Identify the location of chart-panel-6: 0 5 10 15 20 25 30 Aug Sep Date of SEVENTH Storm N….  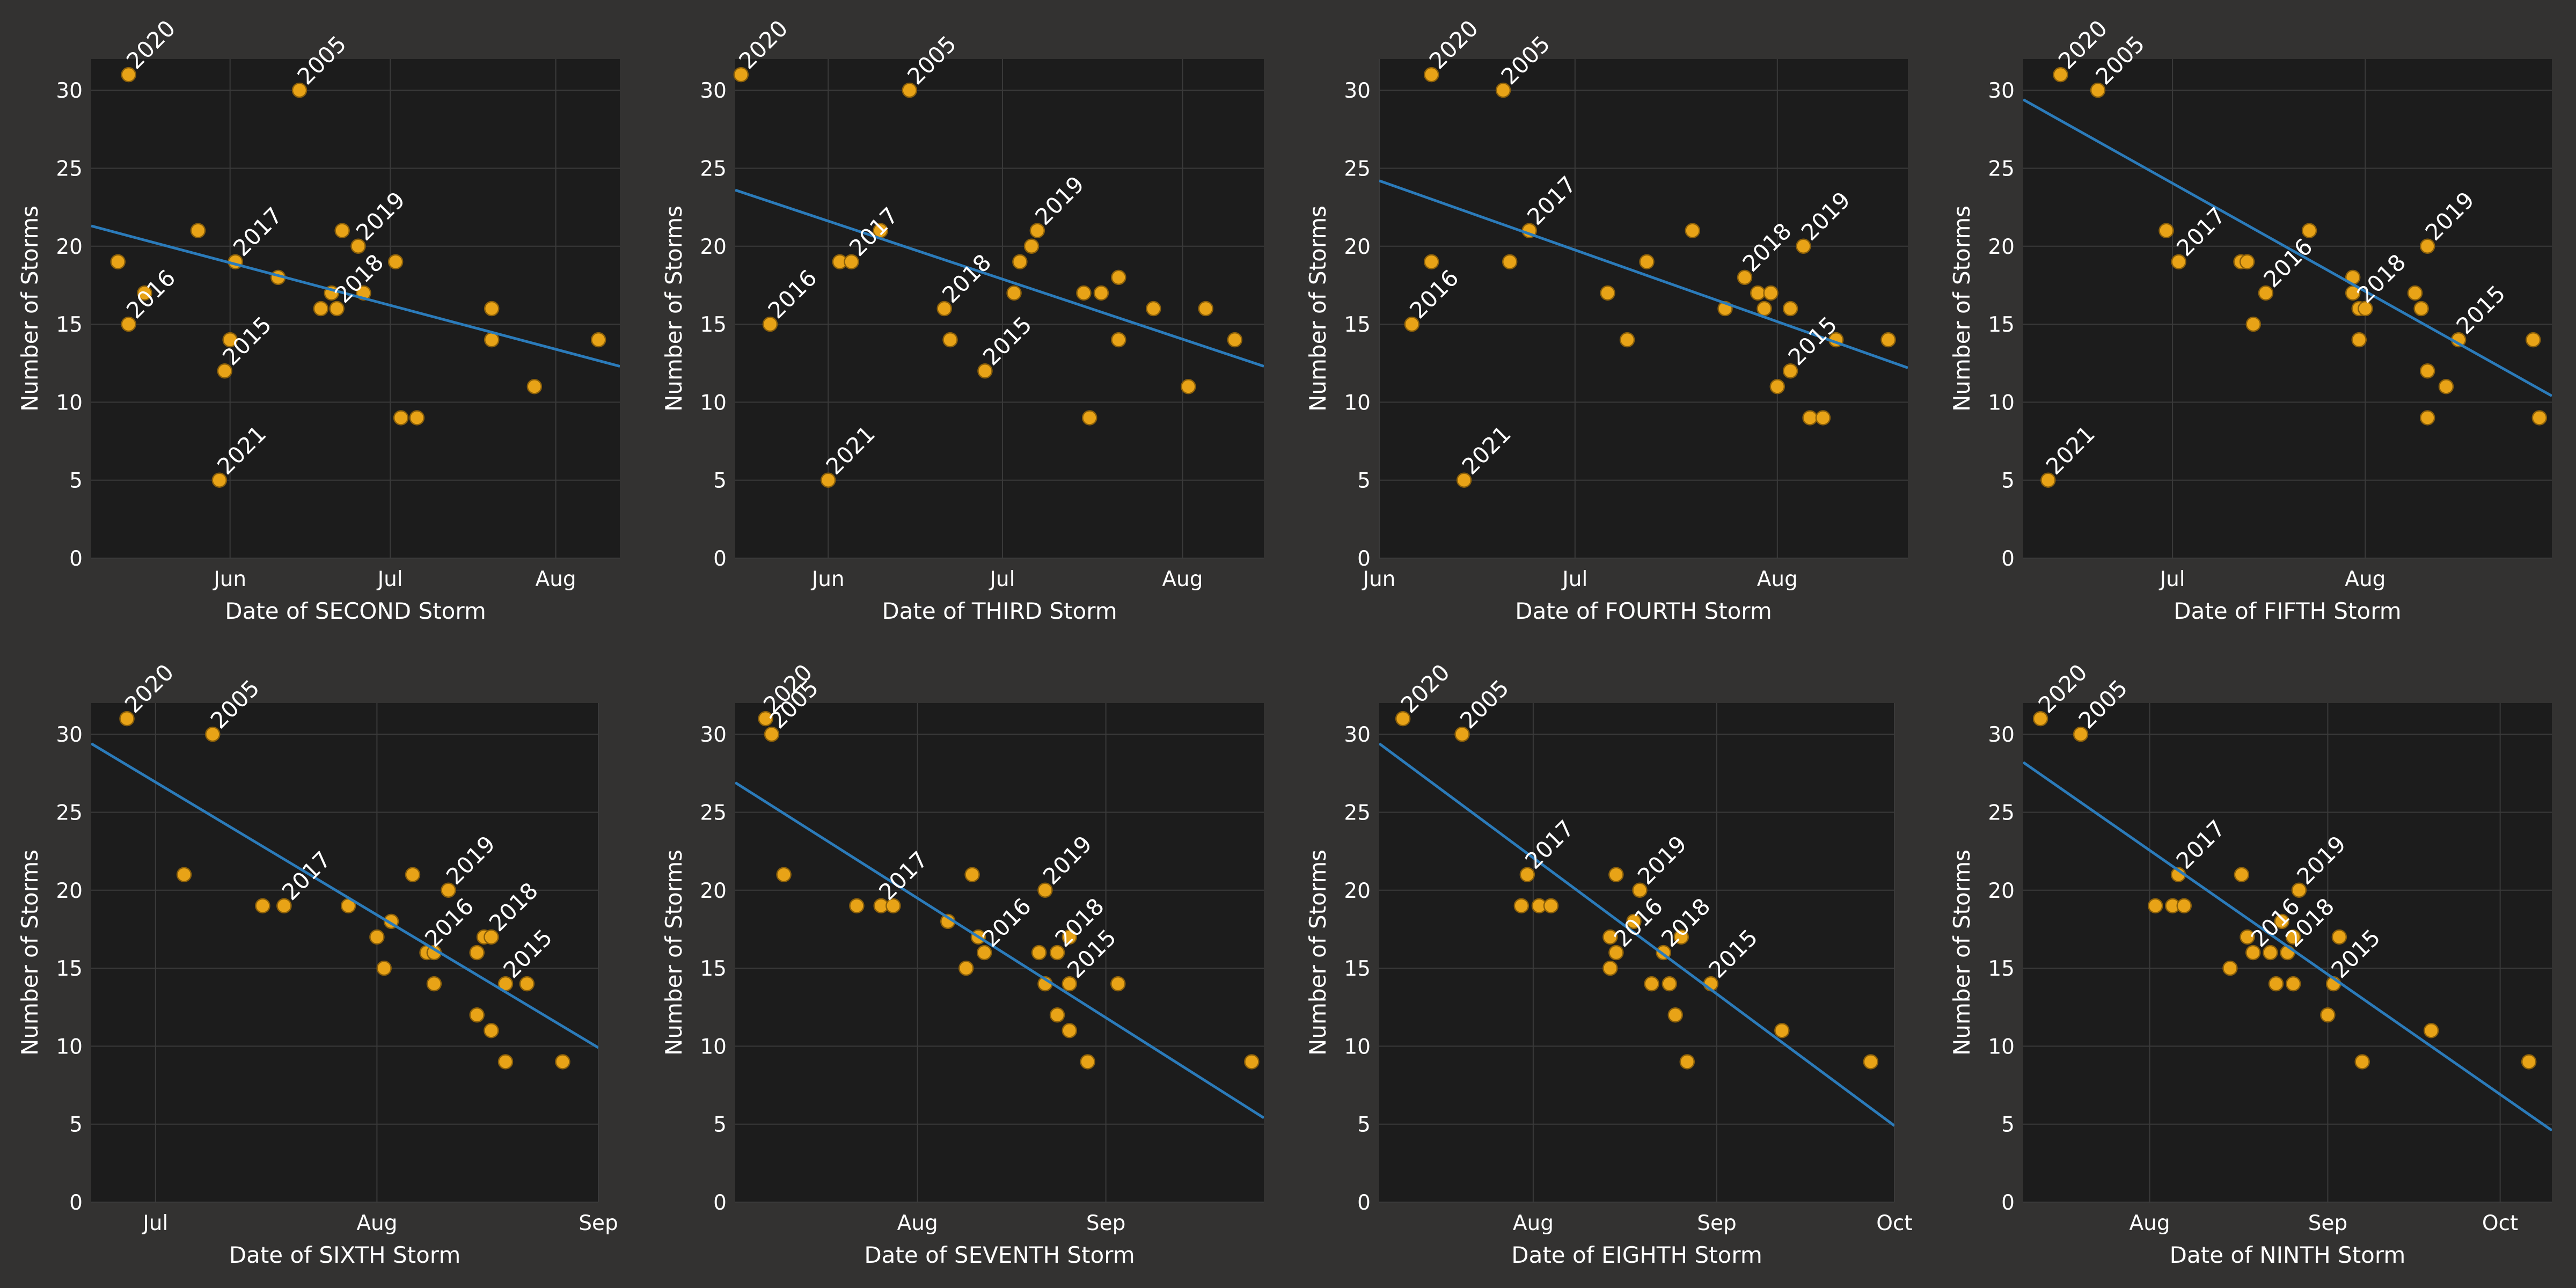
(962, 963).